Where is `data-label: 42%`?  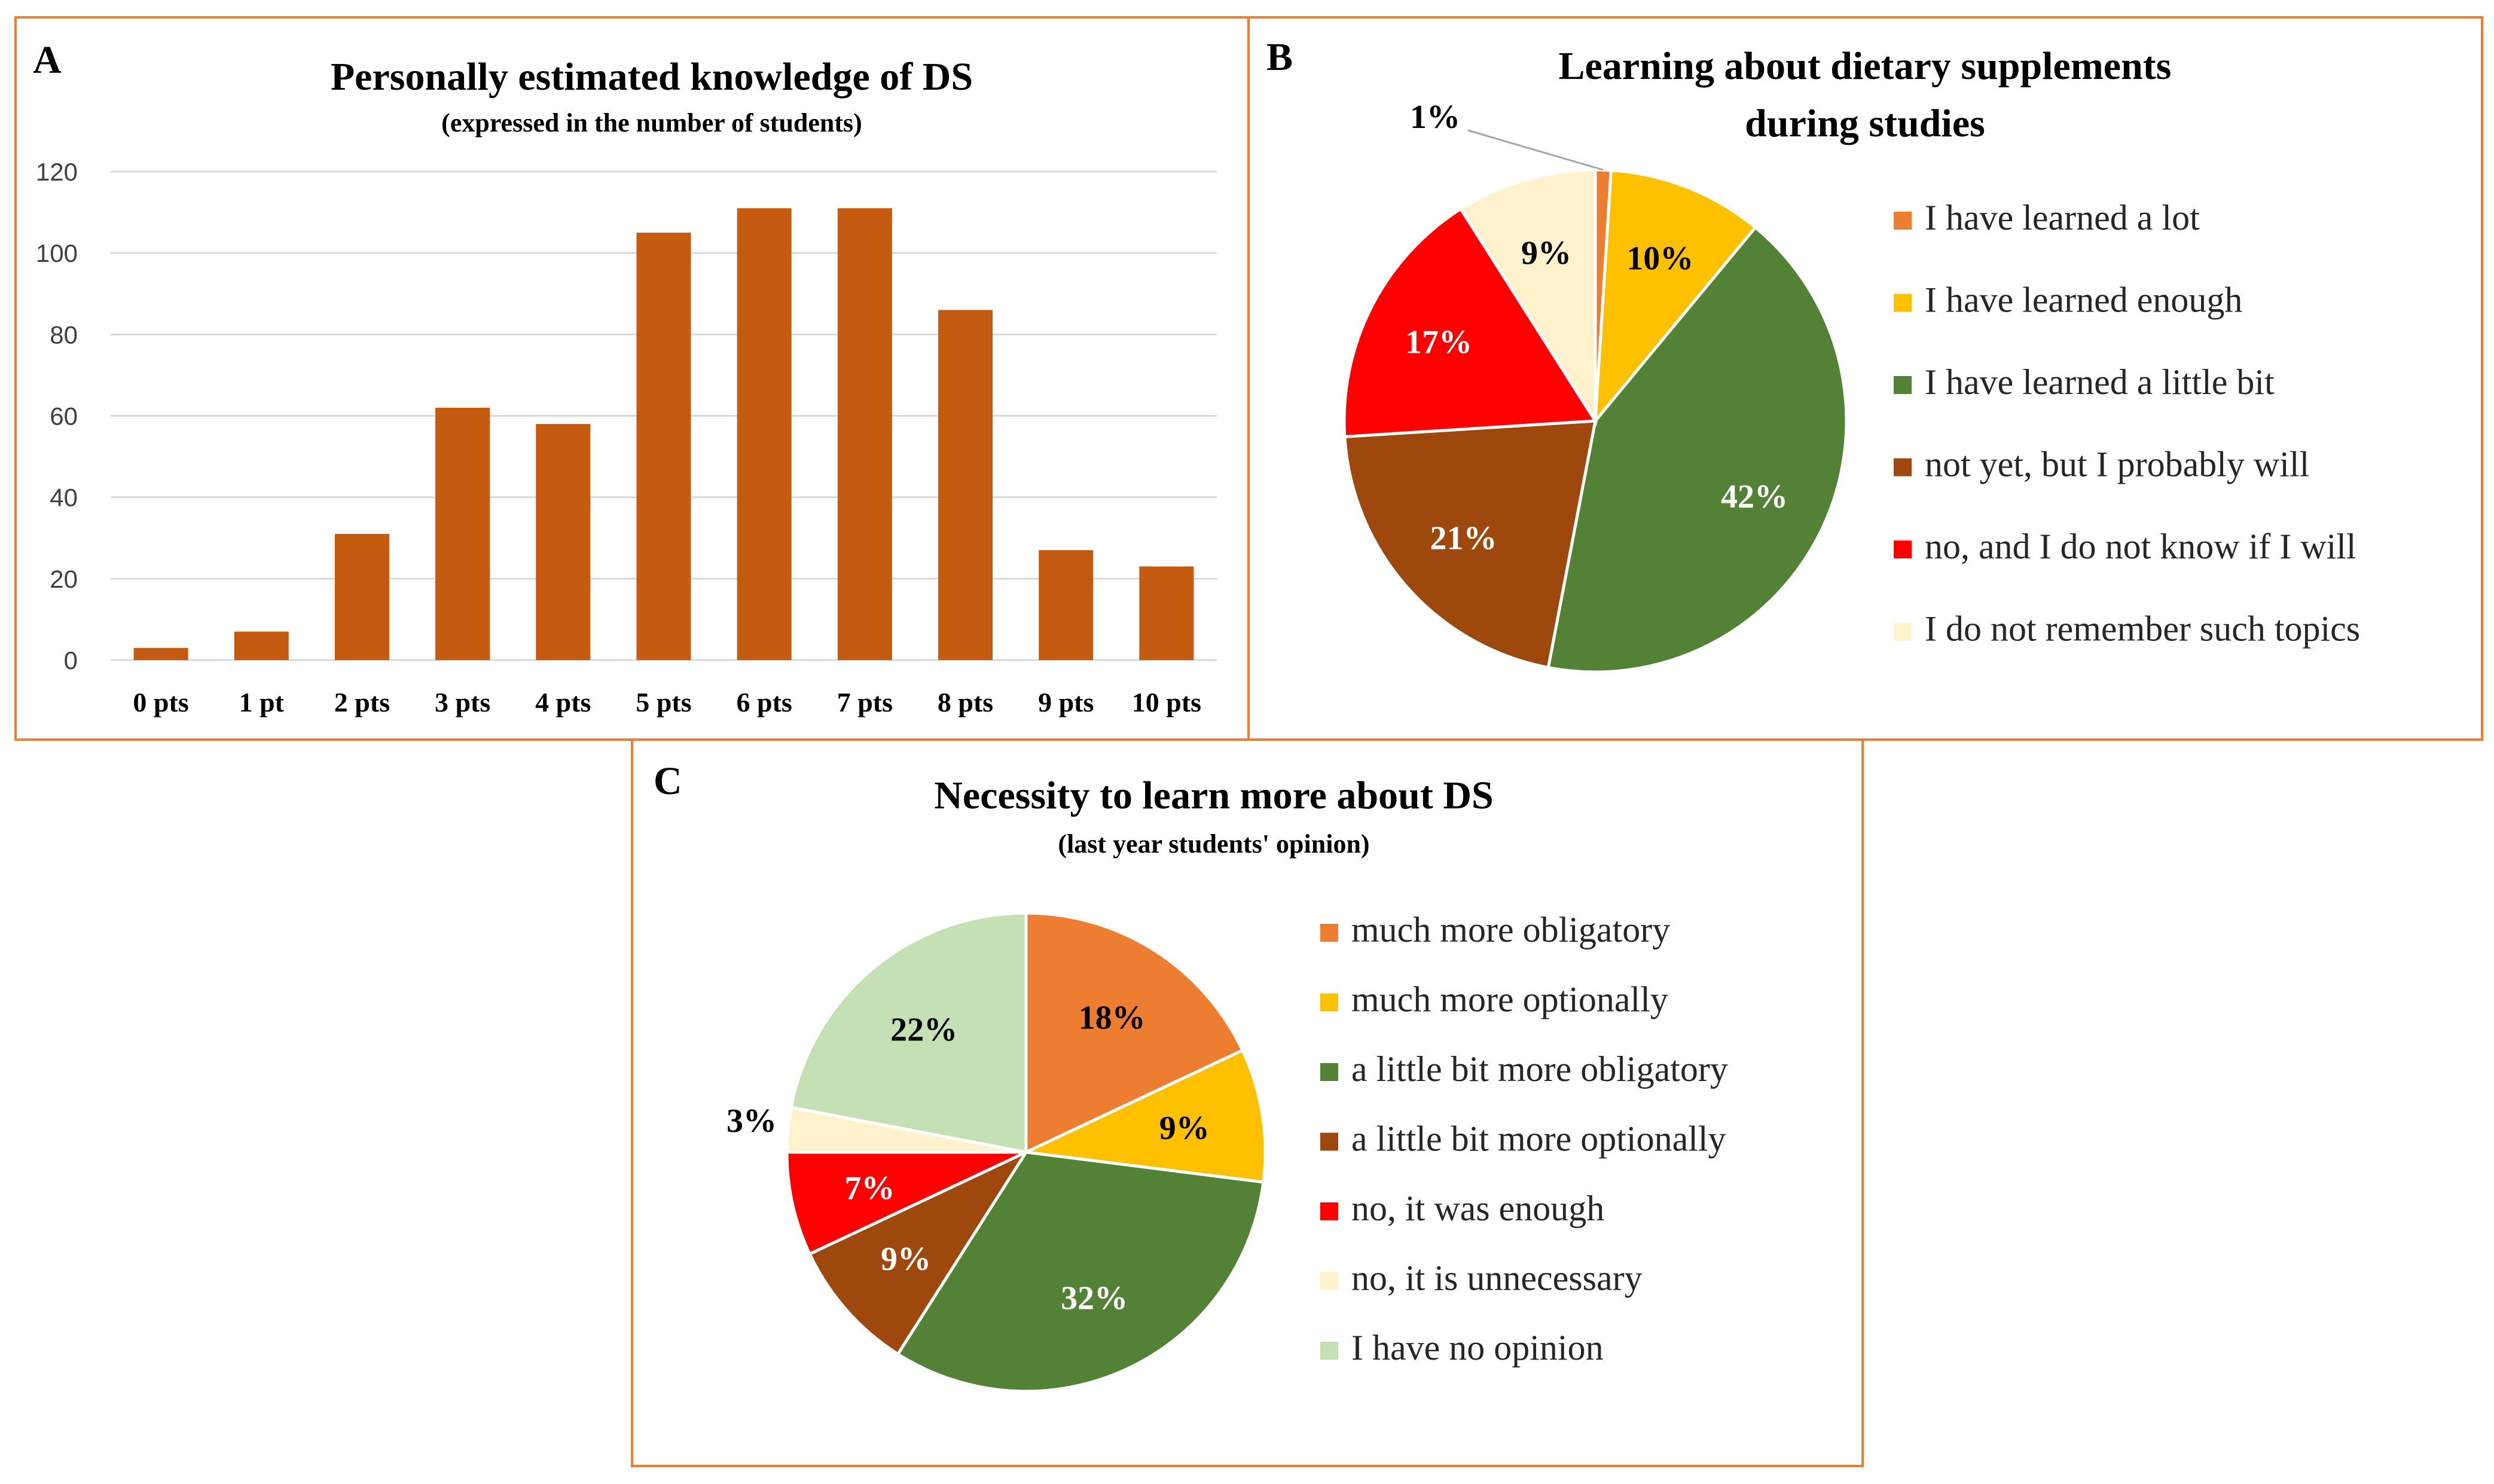 data-label: 42% is located at coordinates (1754, 496).